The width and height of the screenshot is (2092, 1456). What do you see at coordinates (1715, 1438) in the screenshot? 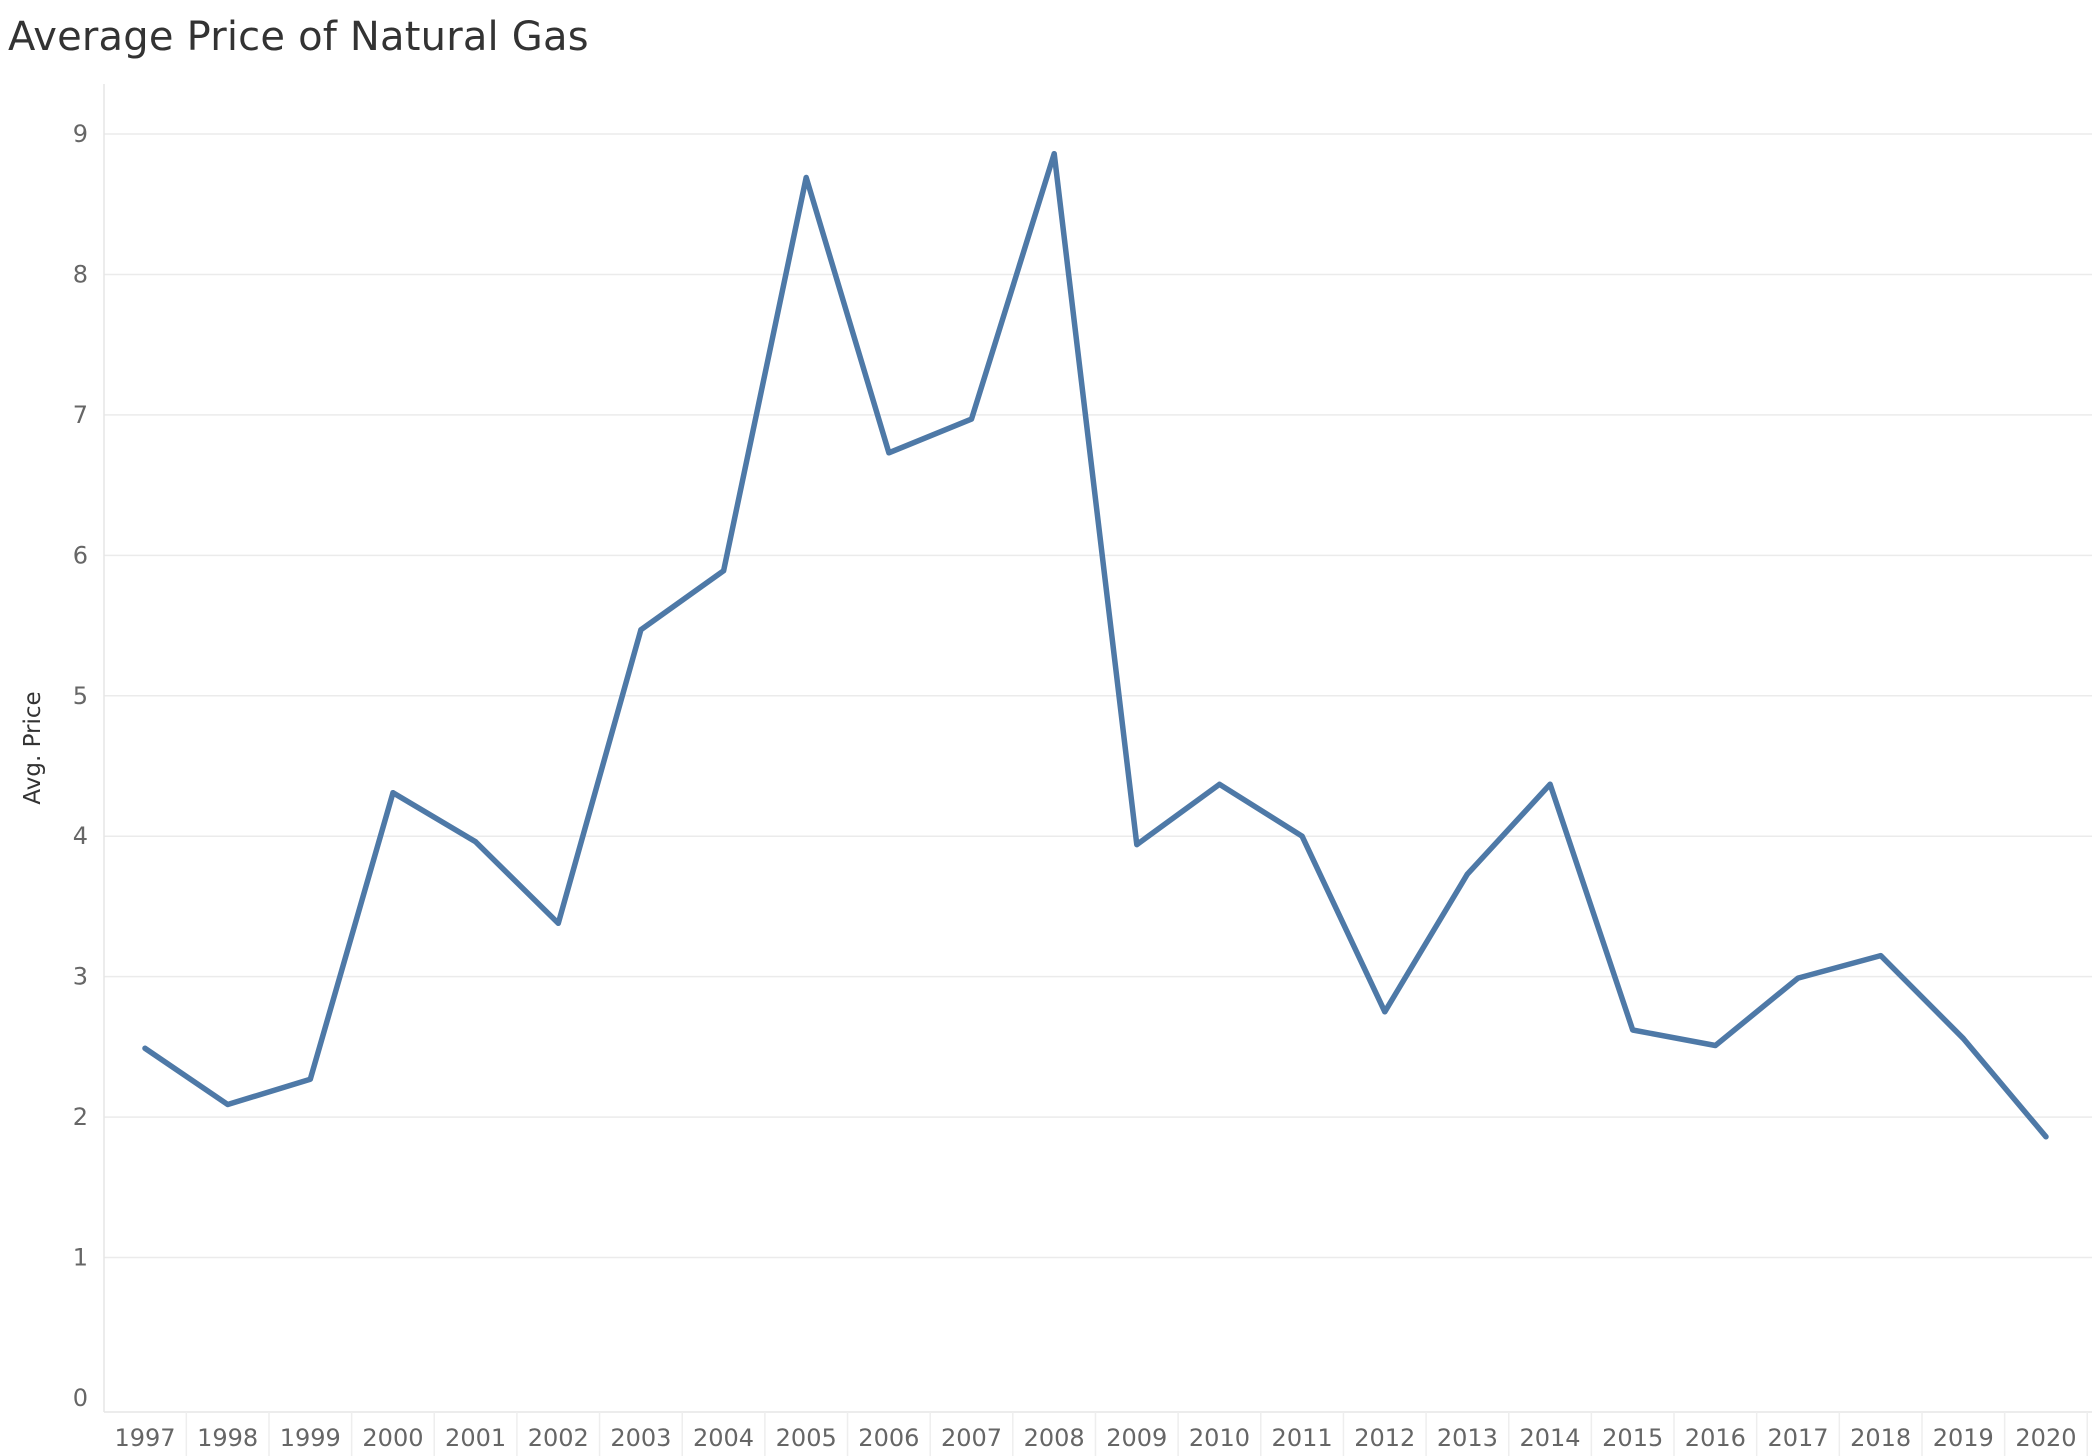
I see `x-tick-label: 2016` at bounding box center [1715, 1438].